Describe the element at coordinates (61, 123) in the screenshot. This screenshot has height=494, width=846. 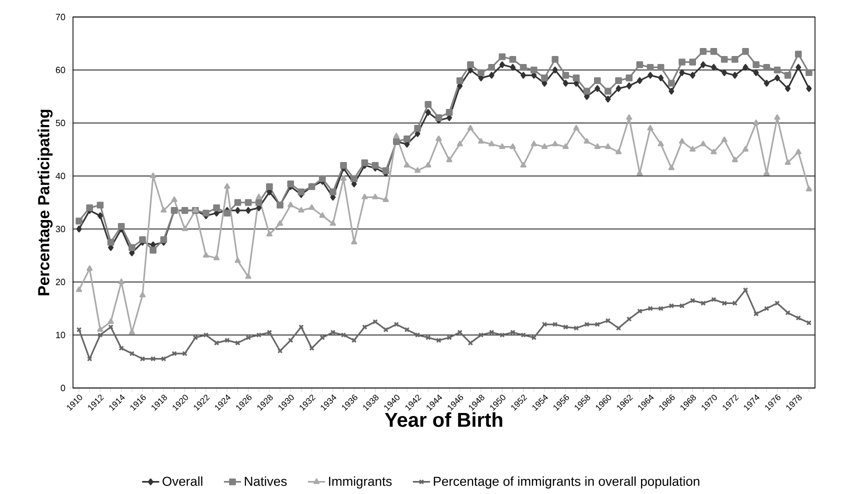
I see `y-tick-label: 50` at that location.